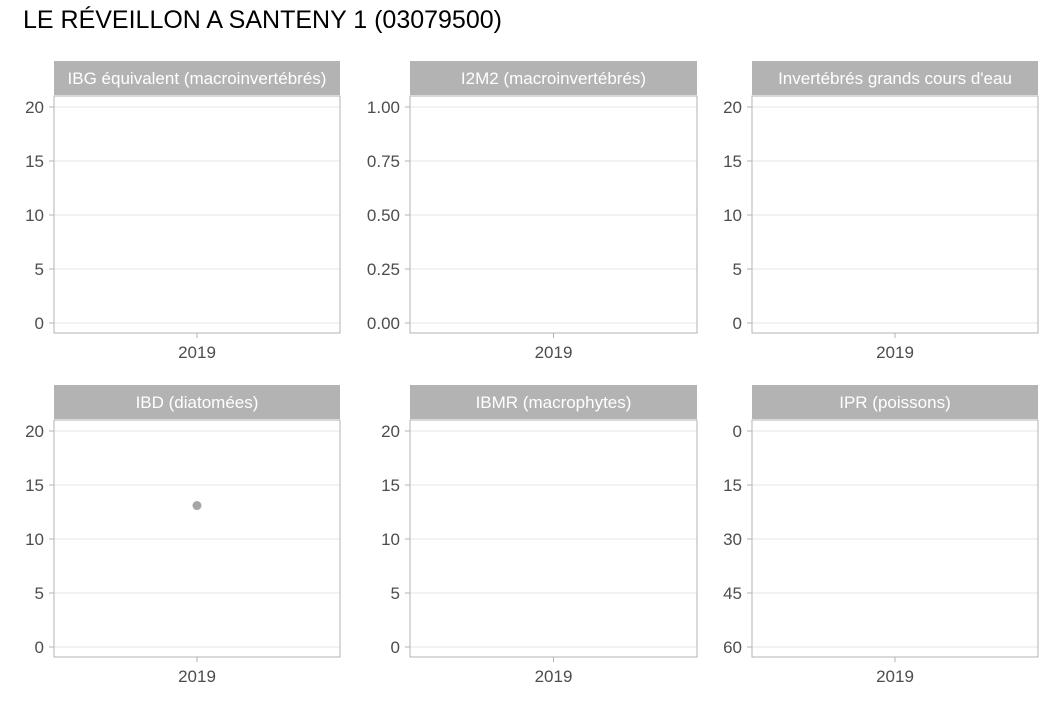  I want to click on y-tick-label: 0.50, so click(383, 215).